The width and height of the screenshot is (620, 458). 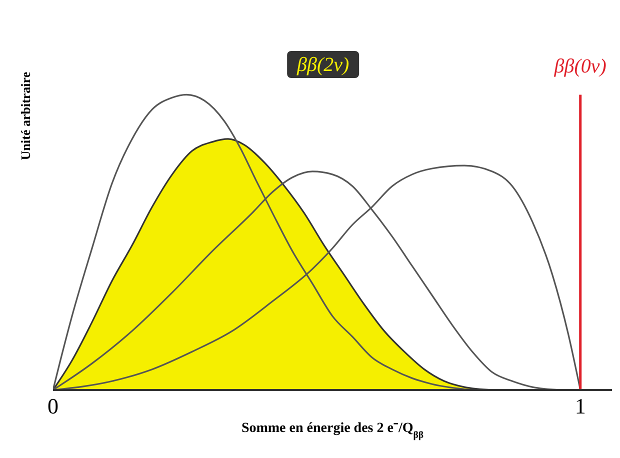 I want to click on ref-line-label: ββ(0ν), so click(x=580, y=67).